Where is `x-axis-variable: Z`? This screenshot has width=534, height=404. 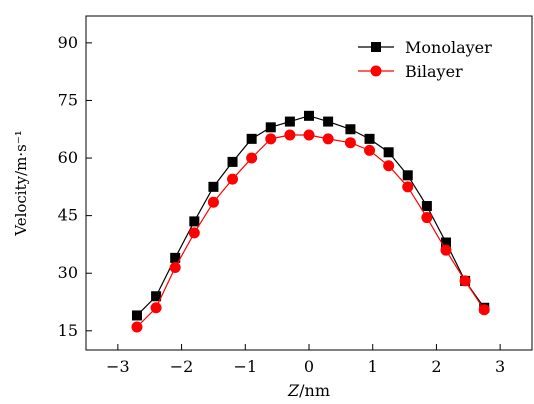 x-axis-variable: Z is located at coordinates (293, 390).